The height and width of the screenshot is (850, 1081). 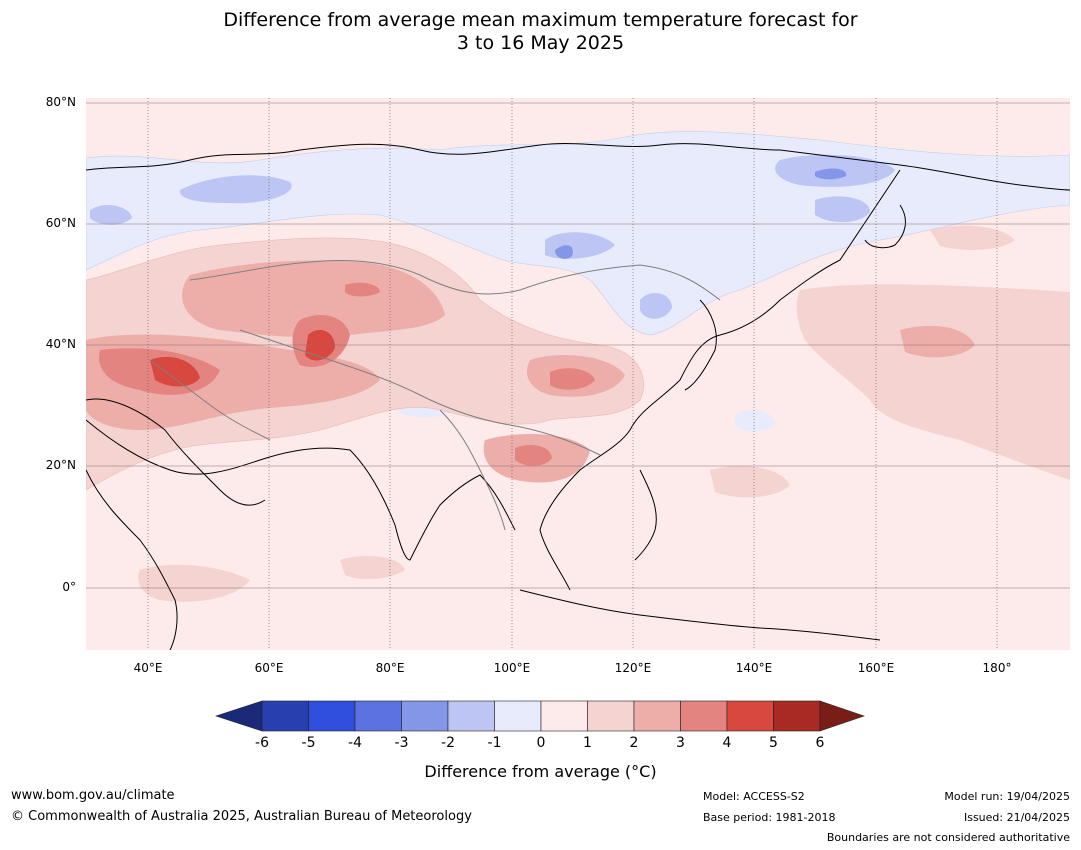 I want to click on footer-model: Model: ACCESS-S2, so click(x=754, y=796).